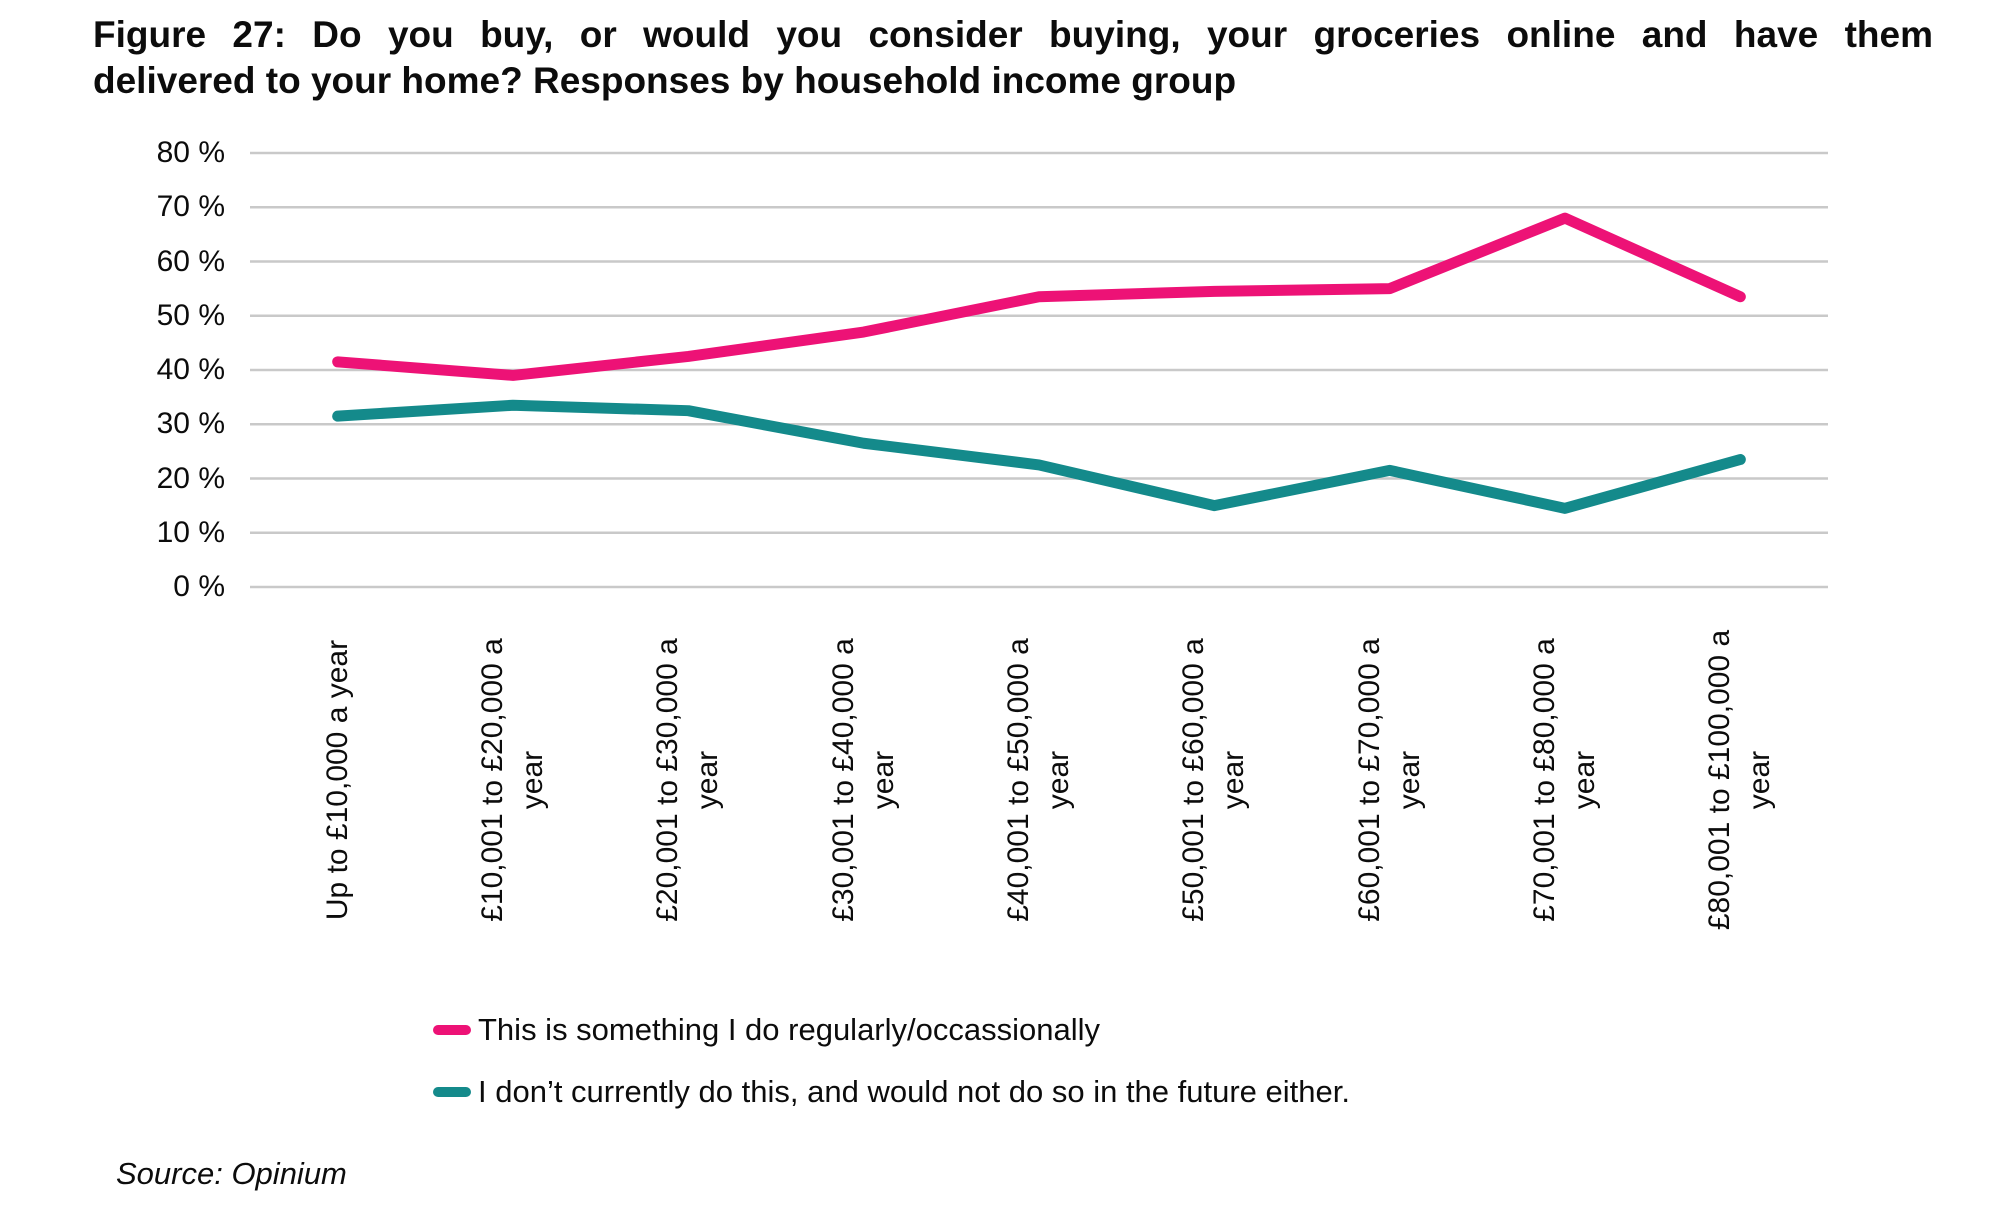 The width and height of the screenshot is (2004, 1230). Describe the element at coordinates (452, 1092) in the screenshot. I see `legend-swatch-teal` at that location.